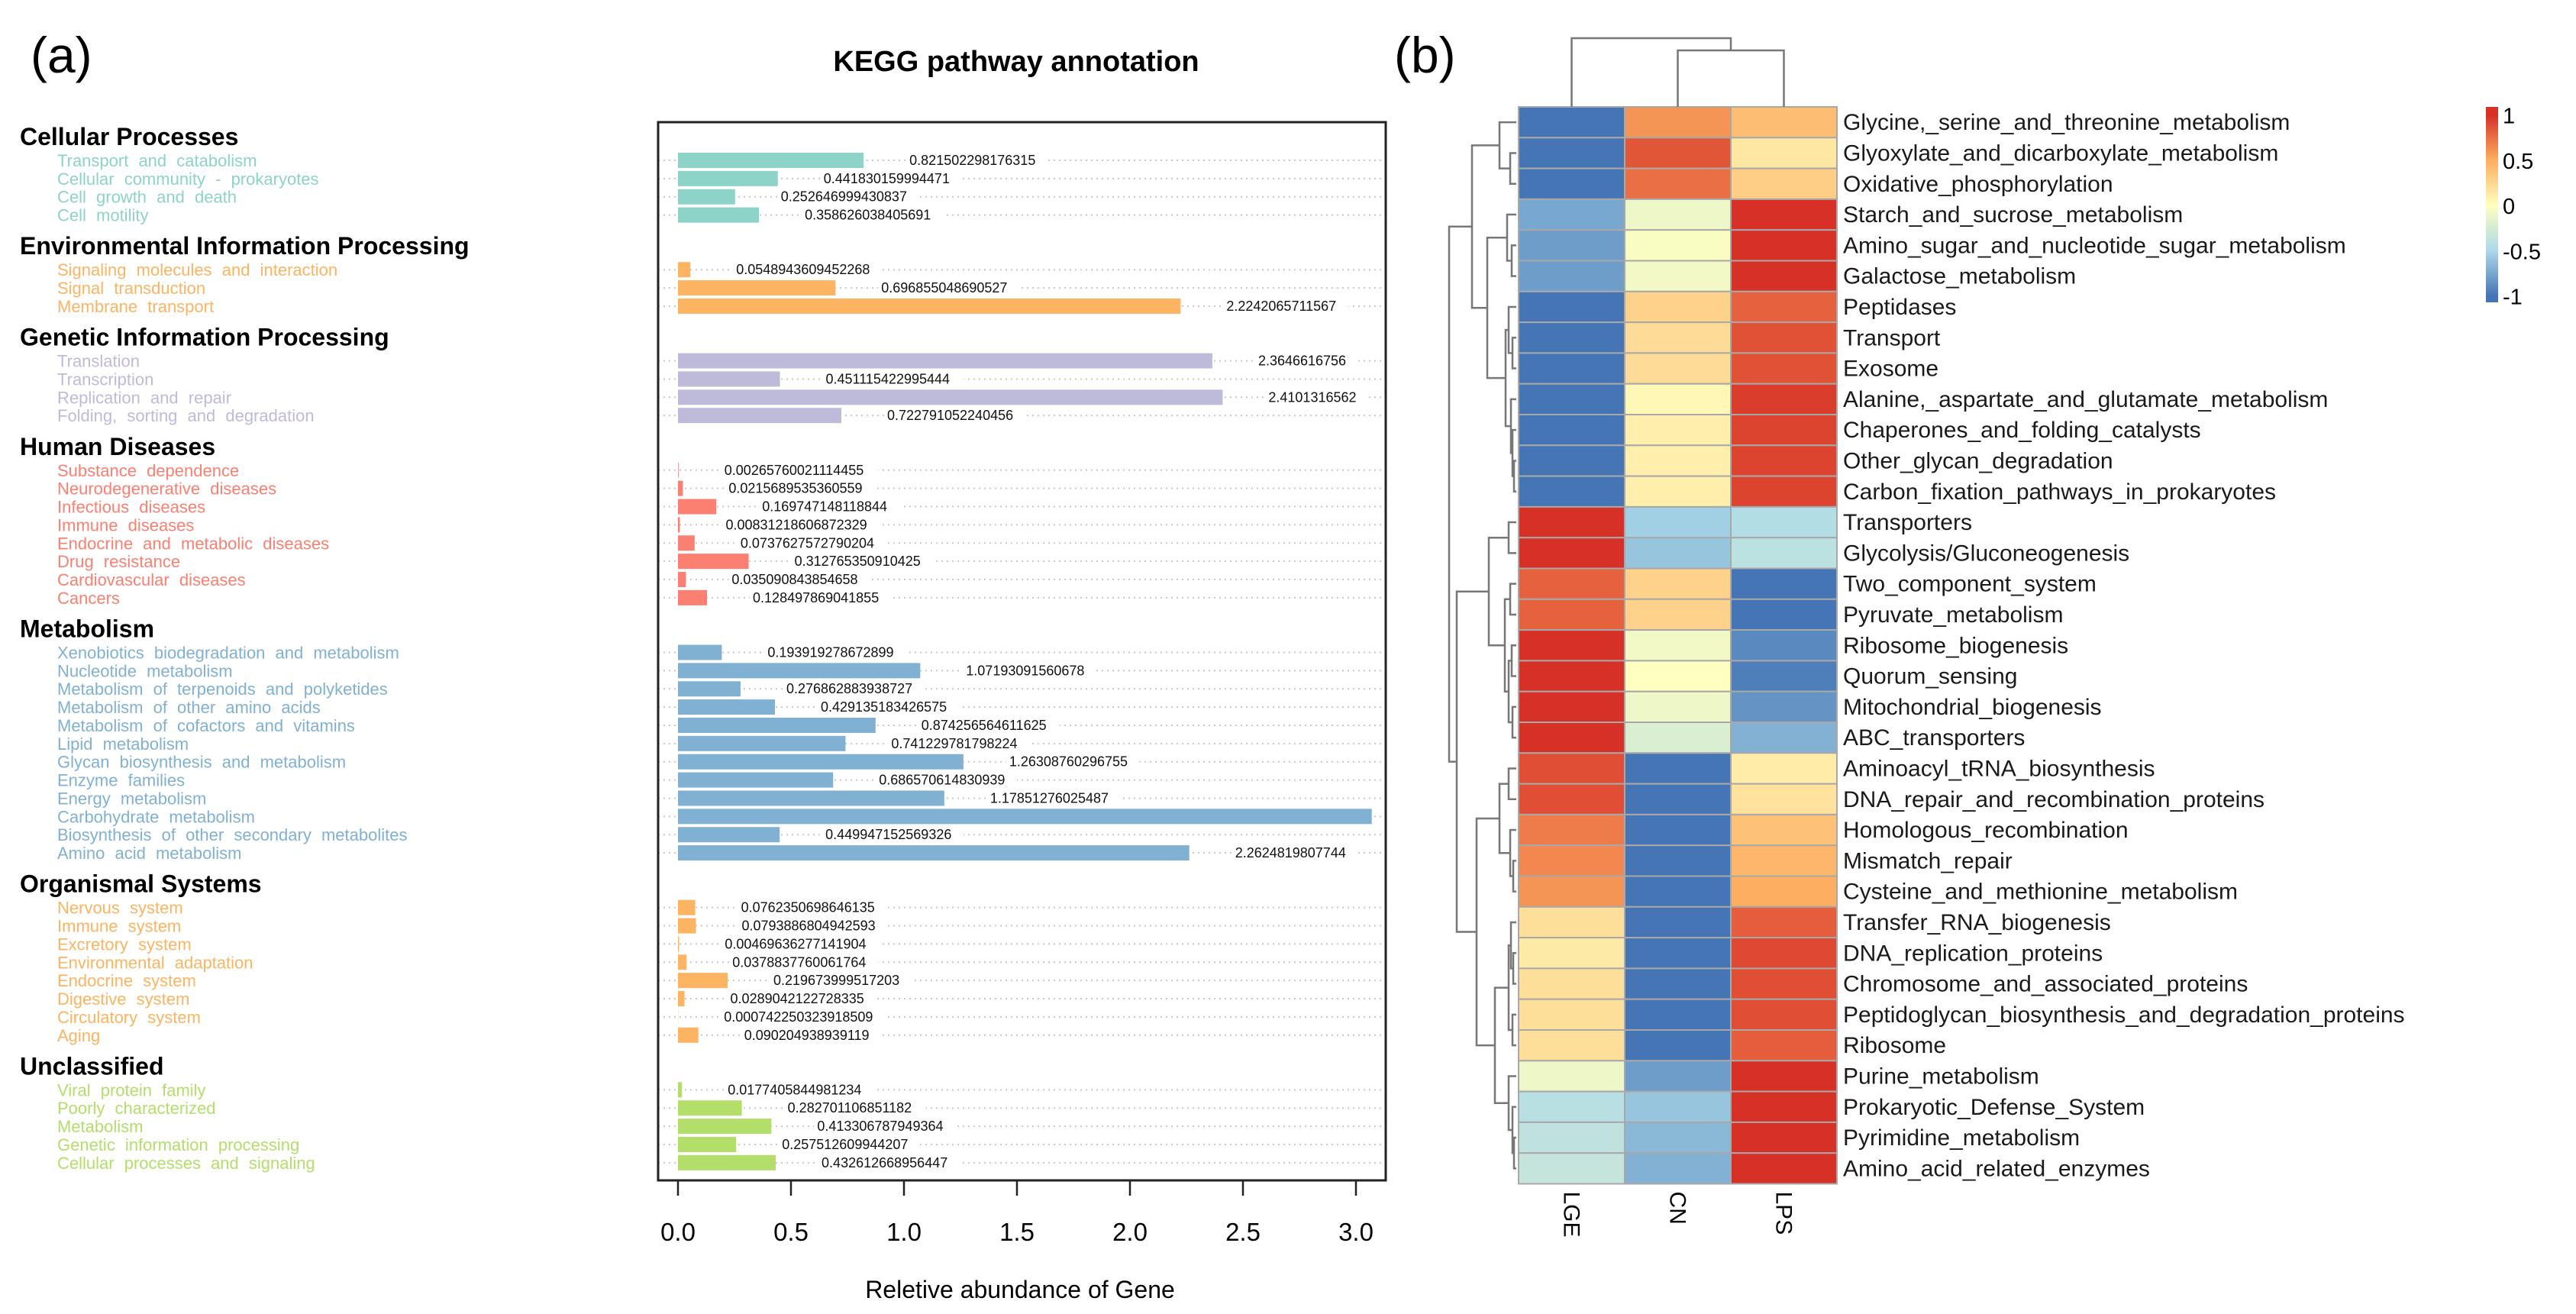 The image size is (2576, 1314). Describe the element at coordinates (120, 908) in the screenshot. I see `category-label: Nervous system` at that location.